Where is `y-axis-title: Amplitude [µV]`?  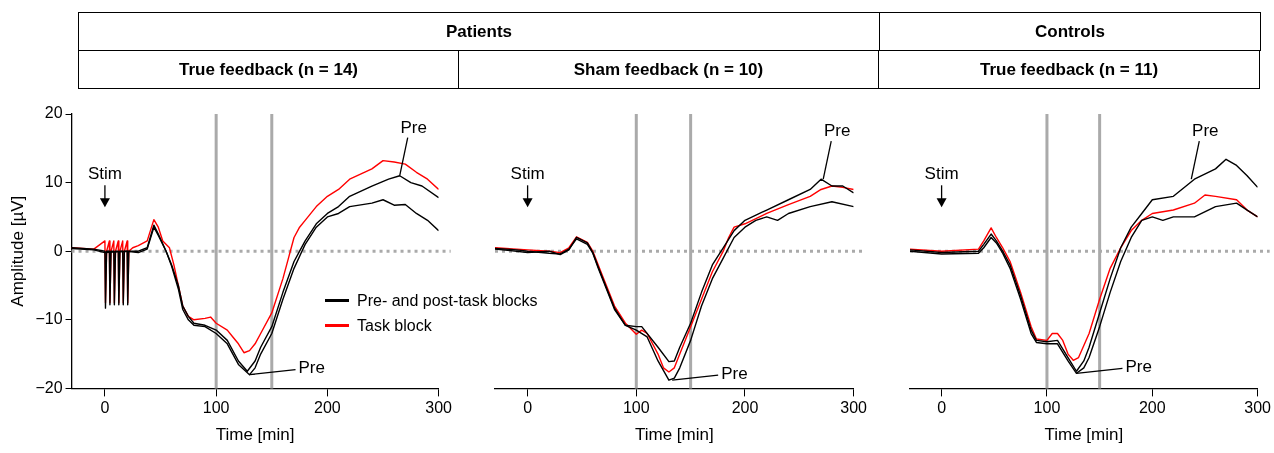
y-axis-title: Amplitude [µV] is located at coordinates (17, 251).